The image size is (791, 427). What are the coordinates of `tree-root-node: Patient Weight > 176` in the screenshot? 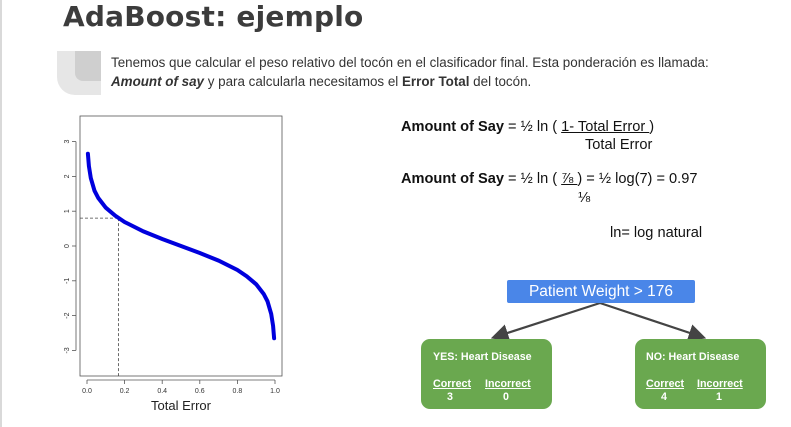 It's located at (601, 291).